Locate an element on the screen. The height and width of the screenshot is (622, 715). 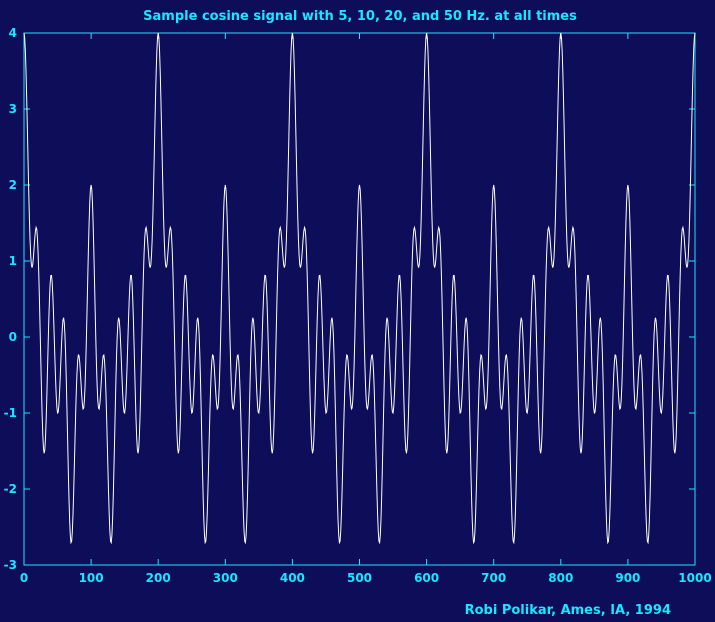
y-tick-label: 0 is located at coordinates (13, 337).